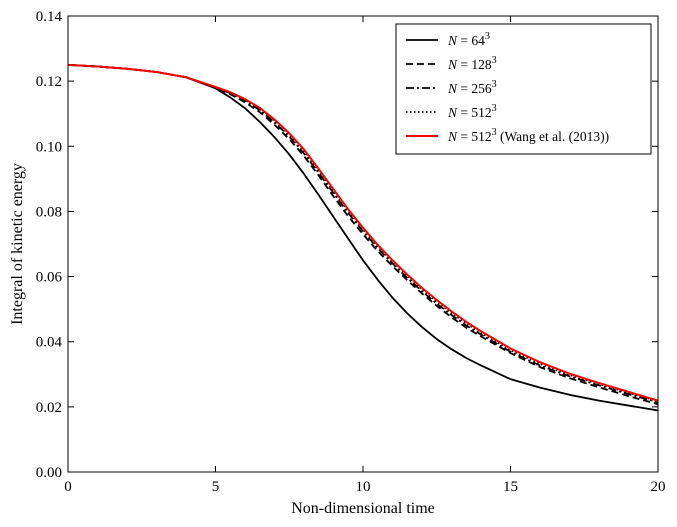 This screenshot has width=677, height=527. What do you see at coordinates (49, 147) in the screenshot?
I see `y-tick-label: 0.10` at bounding box center [49, 147].